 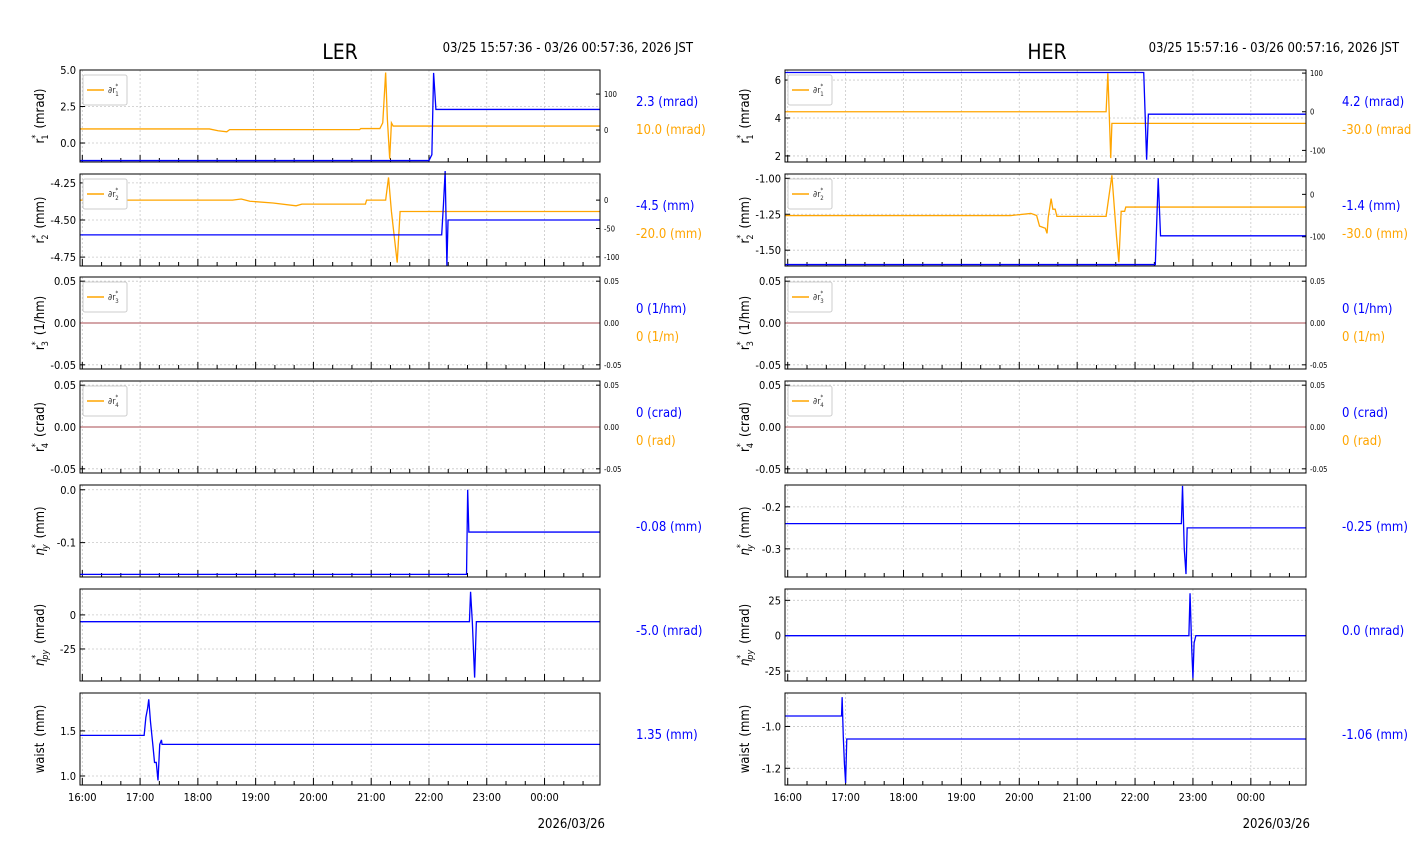 I want to click on y-tick-label: -1.25, so click(x=768, y=214).